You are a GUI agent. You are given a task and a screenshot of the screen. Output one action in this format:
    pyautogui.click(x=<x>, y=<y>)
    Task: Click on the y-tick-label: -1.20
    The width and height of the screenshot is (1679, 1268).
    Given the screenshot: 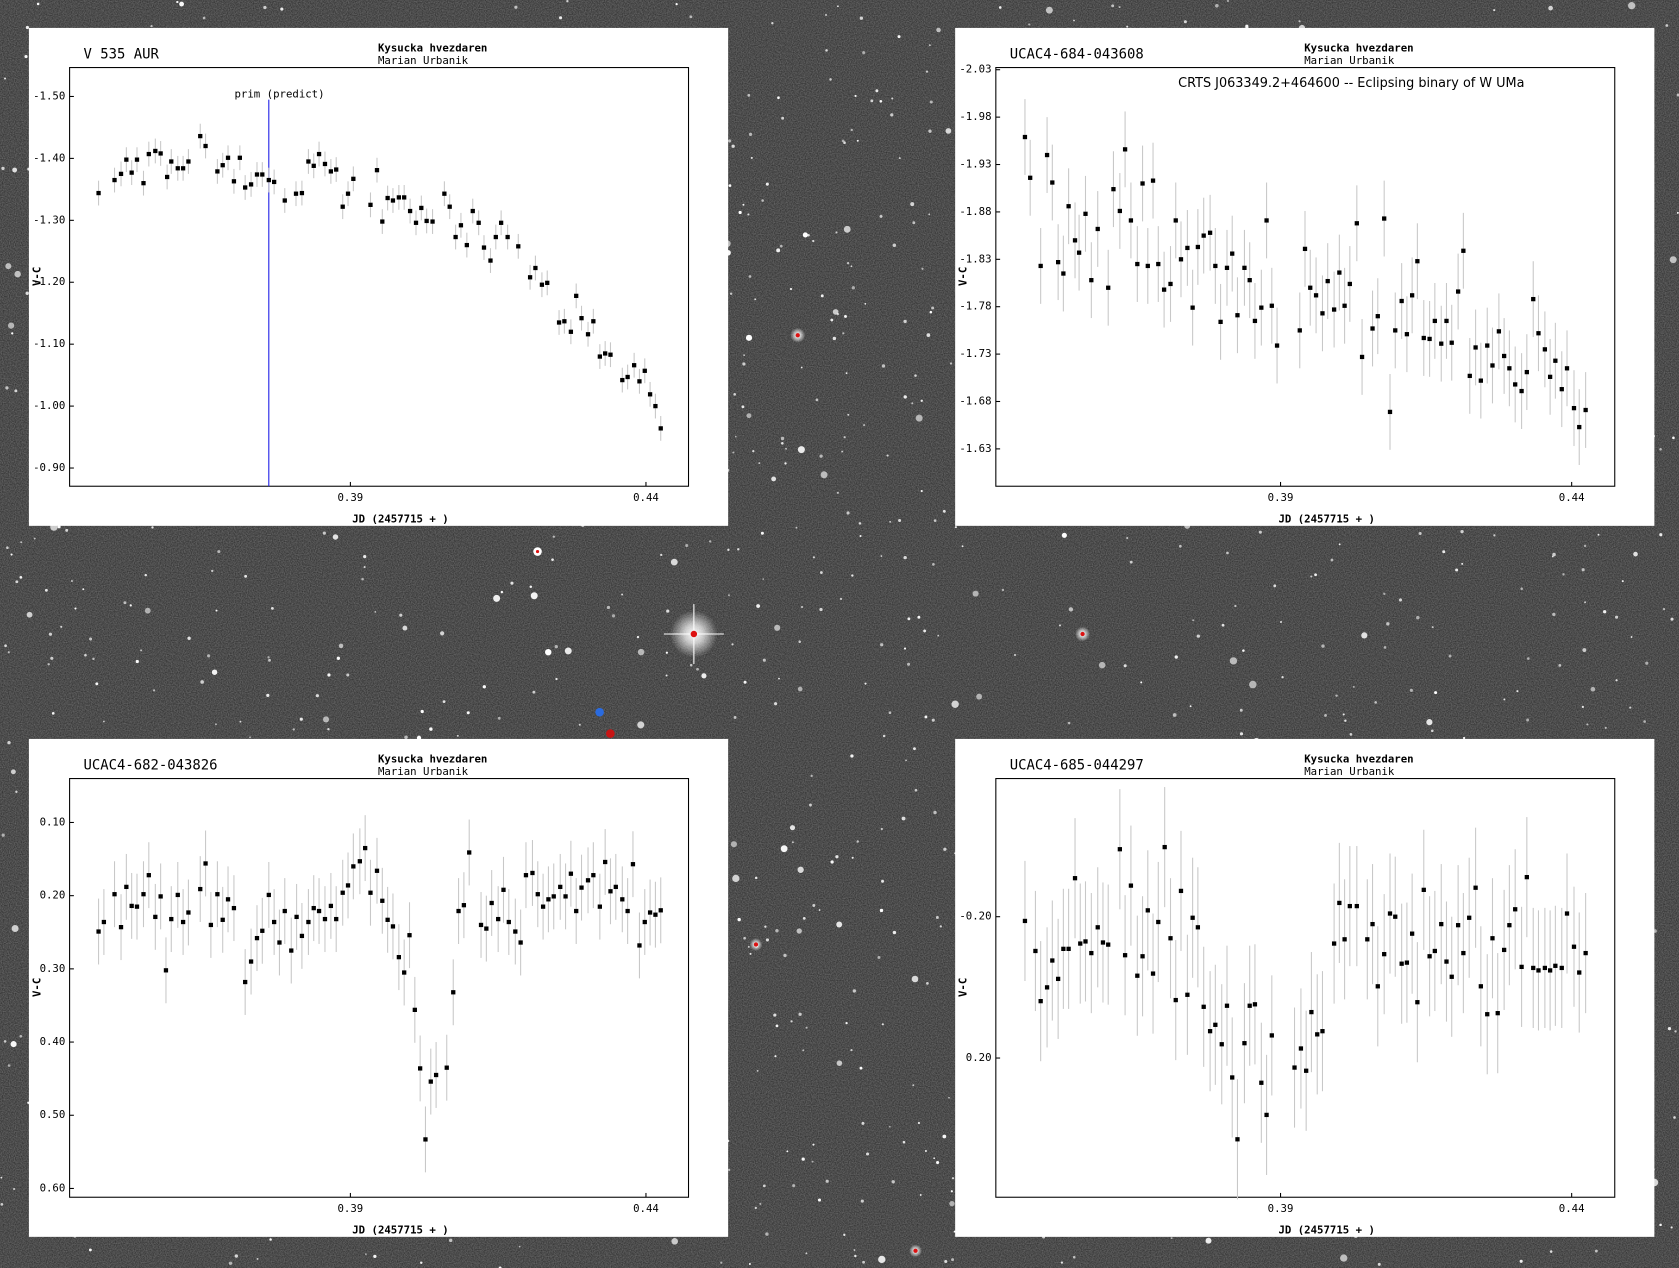 What is the action you would take?
    pyautogui.click(x=49, y=281)
    